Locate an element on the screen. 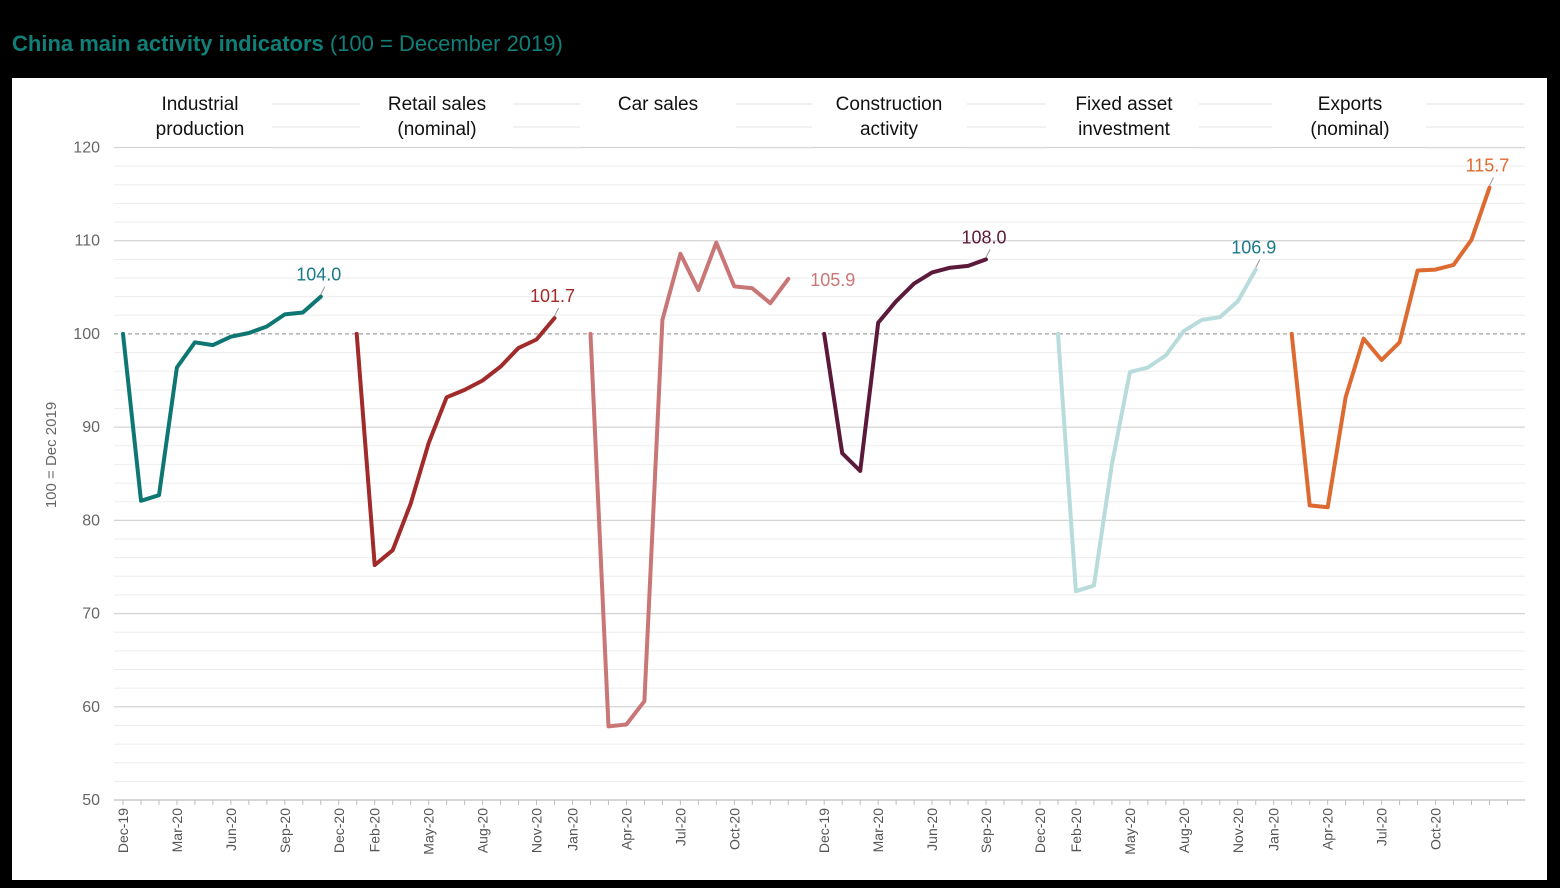 The height and width of the screenshot is (888, 1560). chart-title-main: China main activity indicators is located at coordinates (168, 43).